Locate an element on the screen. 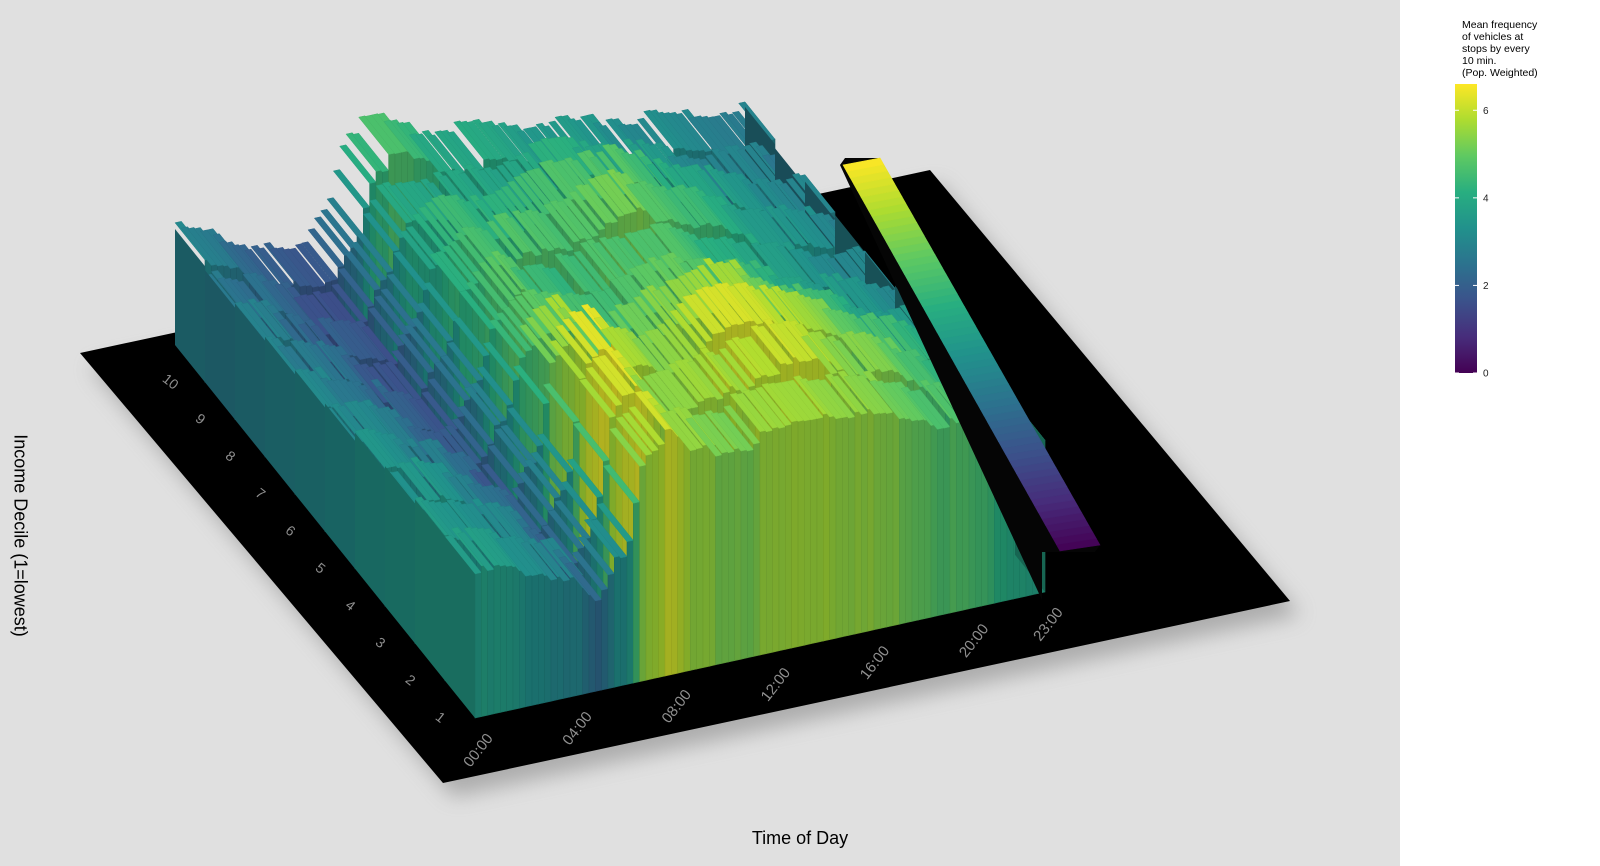 The image size is (1600, 866). legend-tick-label: 6 is located at coordinates (1486, 111).